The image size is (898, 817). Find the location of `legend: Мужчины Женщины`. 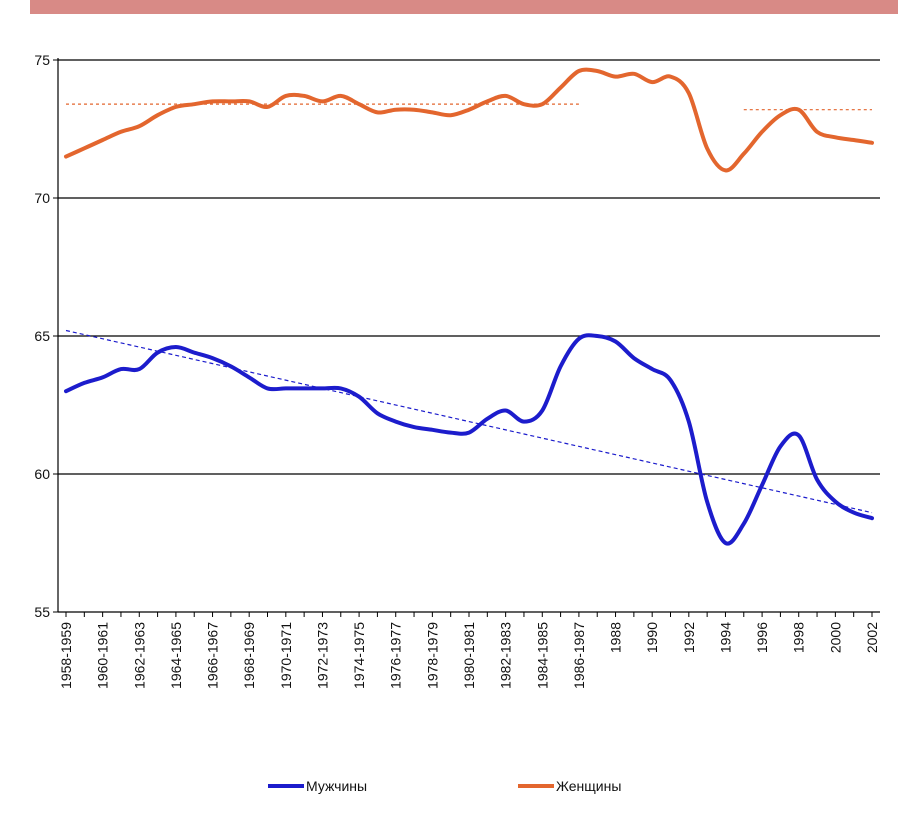

legend: Мужчины Женщины is located at coordinates (444, 786).